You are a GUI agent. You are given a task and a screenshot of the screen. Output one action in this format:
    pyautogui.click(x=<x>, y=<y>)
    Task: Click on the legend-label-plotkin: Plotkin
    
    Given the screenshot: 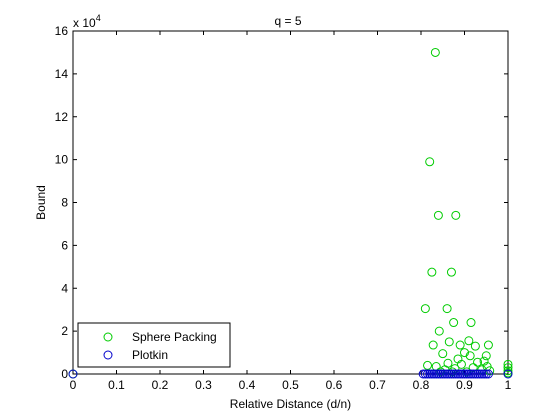 What is the action you would take?
    pyautogui.click(x=150, y=355)
    